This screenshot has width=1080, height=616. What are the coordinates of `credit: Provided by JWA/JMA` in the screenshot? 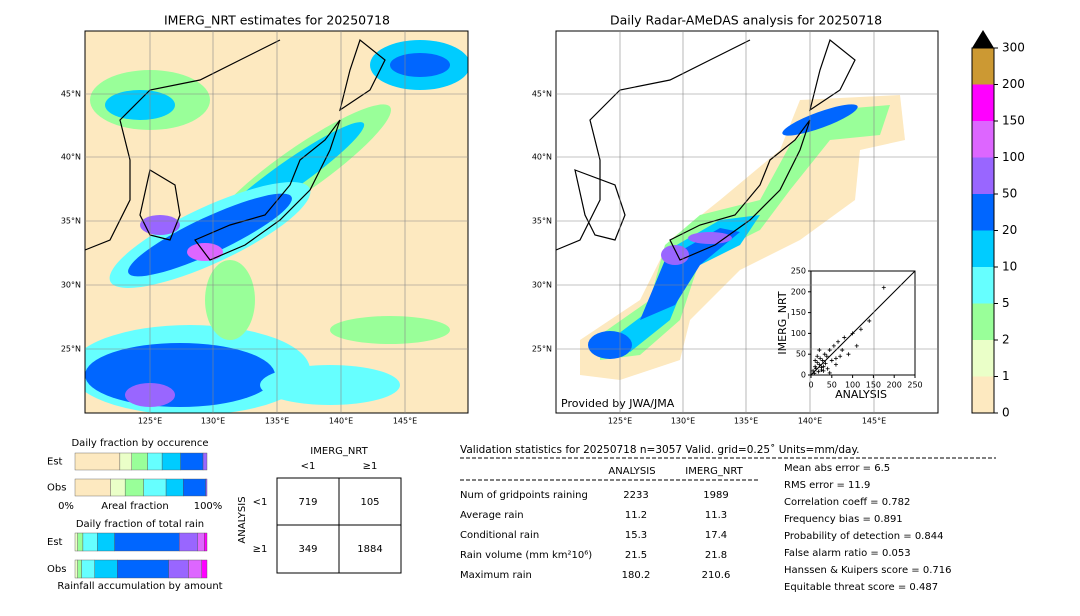 It's located at (618, 403).